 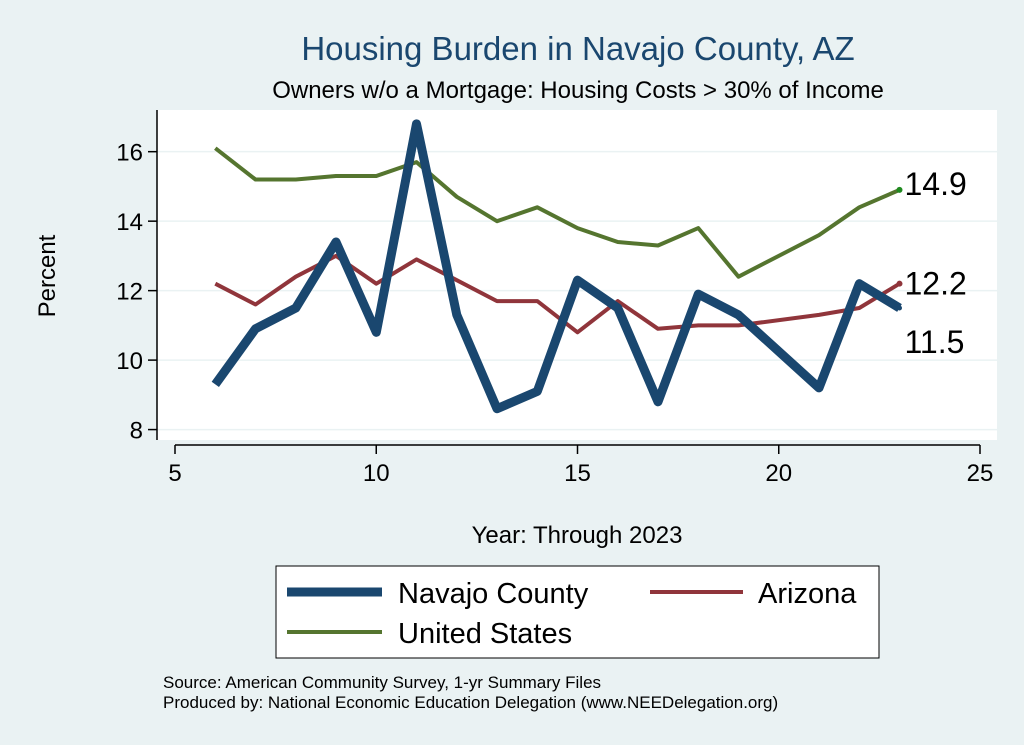 I want to click on series-line-united-states, so click(x=557, y=212).